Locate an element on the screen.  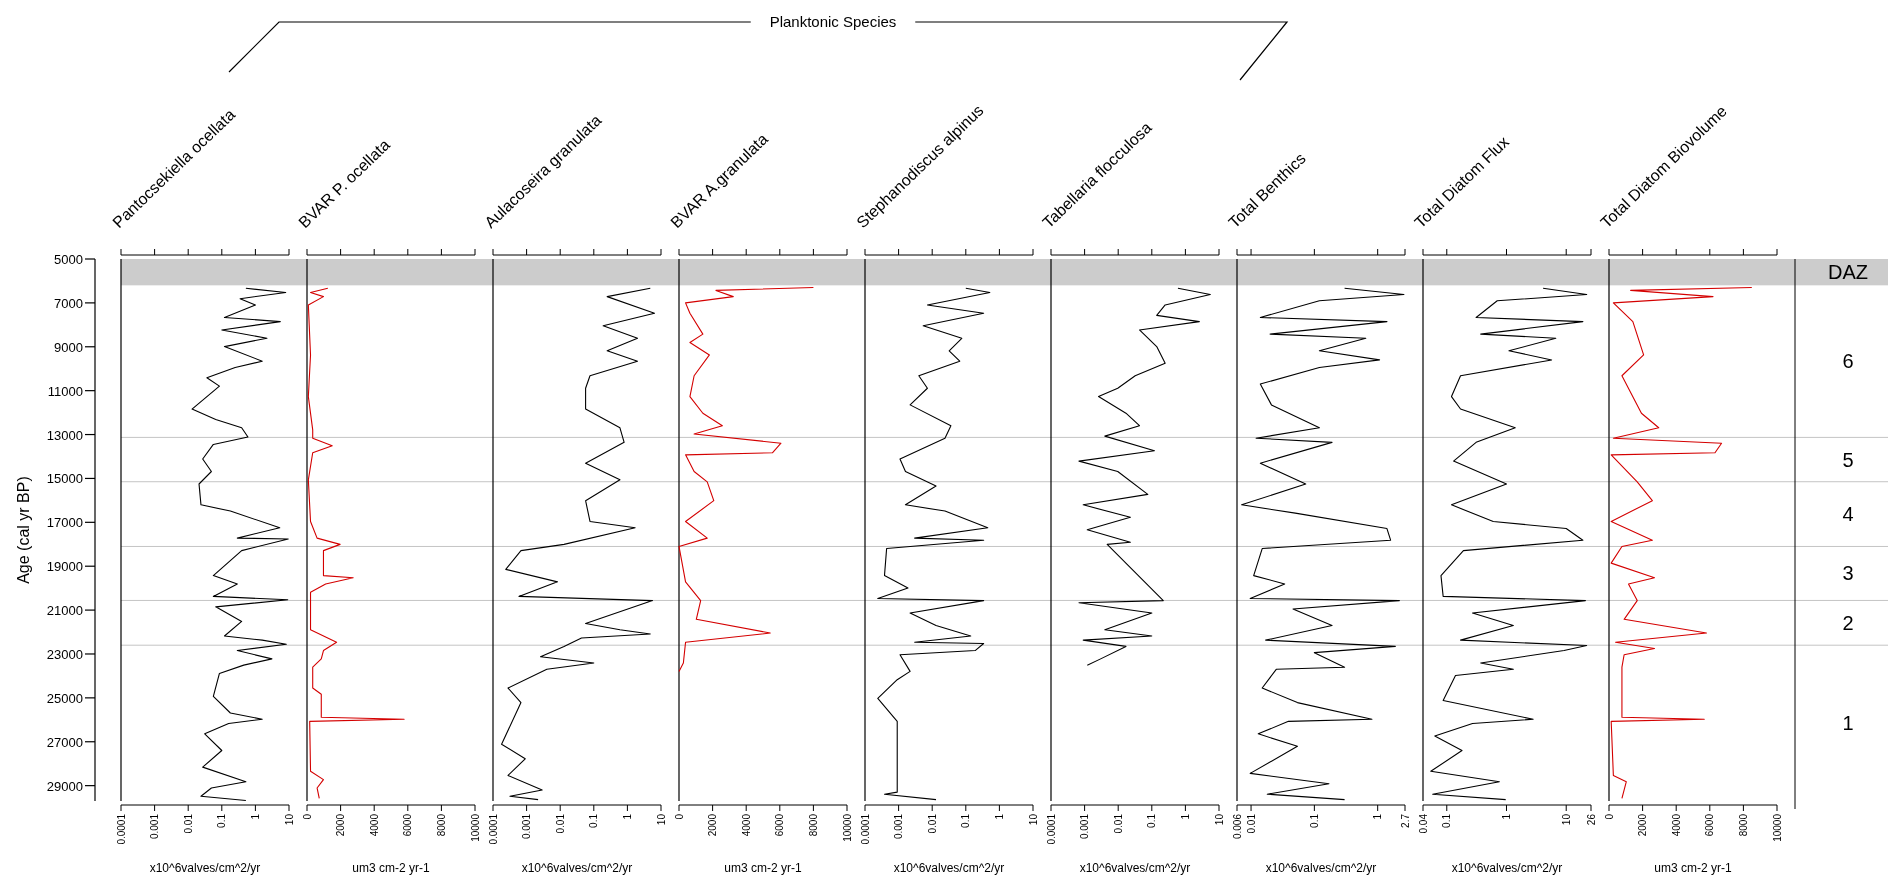
y-tick-label: 11000 is located at coordinates (65, 391).